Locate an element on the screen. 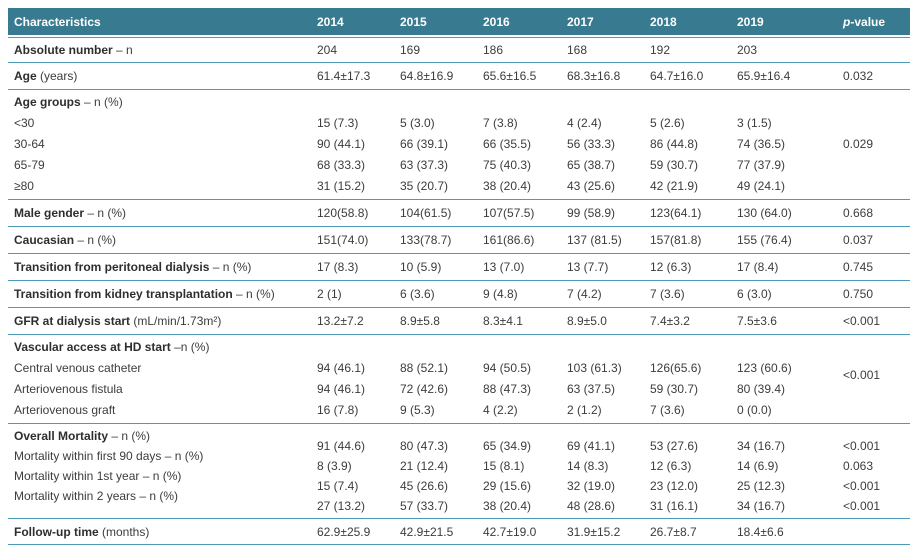 The width and height of the screenshot is (918, 556). group-header-rest: – n (%) is located at coordinates (101, 102).